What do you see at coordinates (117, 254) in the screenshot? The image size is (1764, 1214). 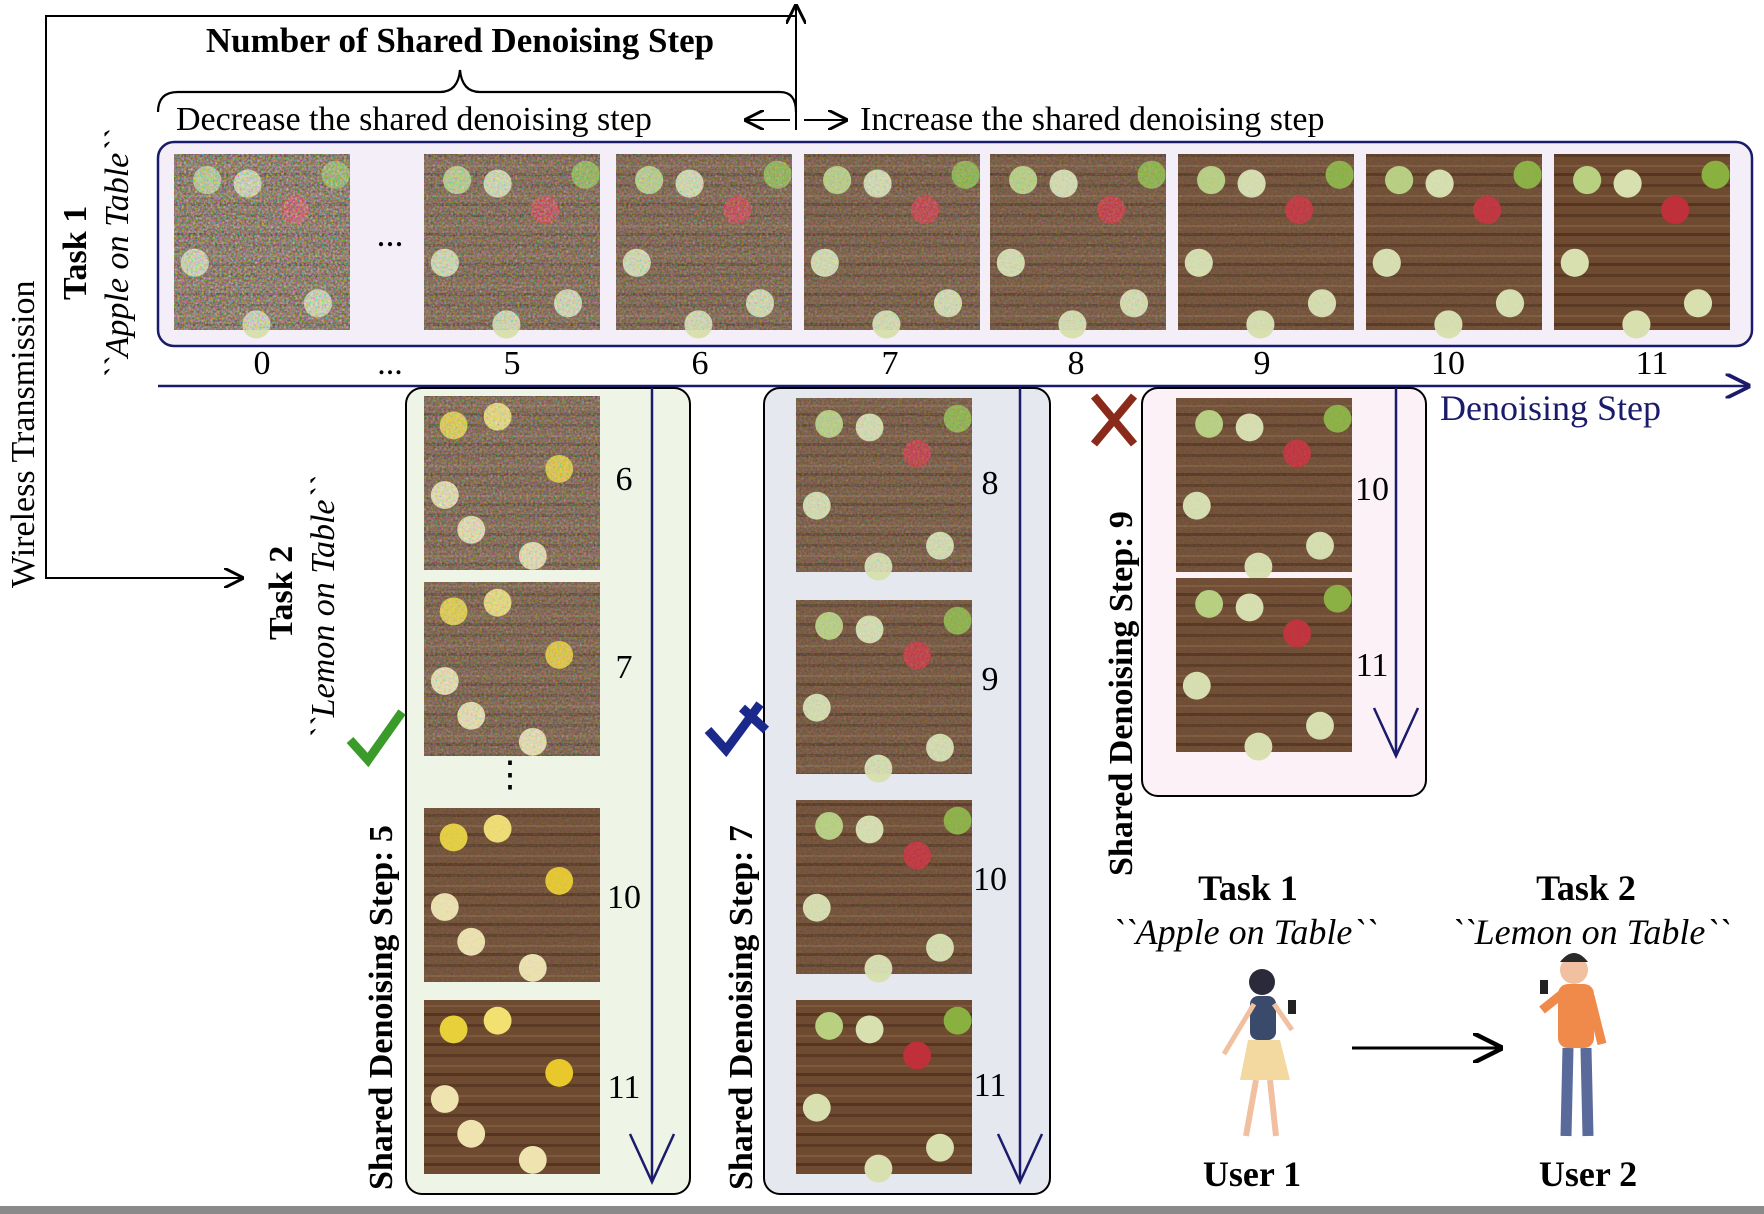 I see `task1-prompt: ``Apple on Table``` at bounding box center [117, 254].